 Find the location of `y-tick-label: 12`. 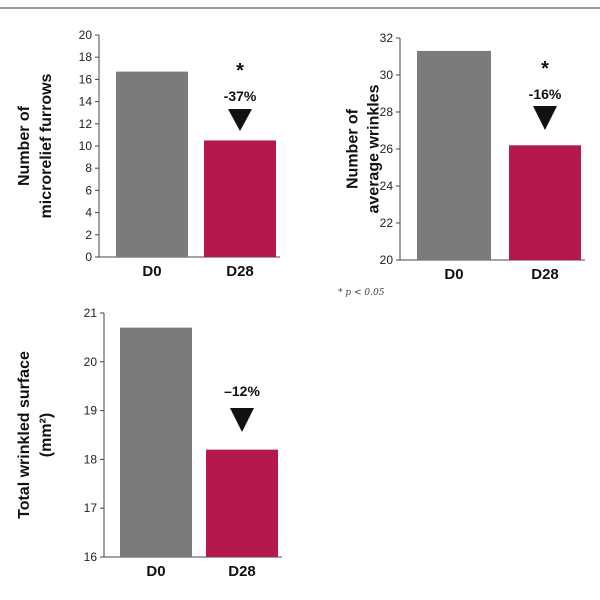

y-tick-label: 12 is located at coordinates (86, 124).